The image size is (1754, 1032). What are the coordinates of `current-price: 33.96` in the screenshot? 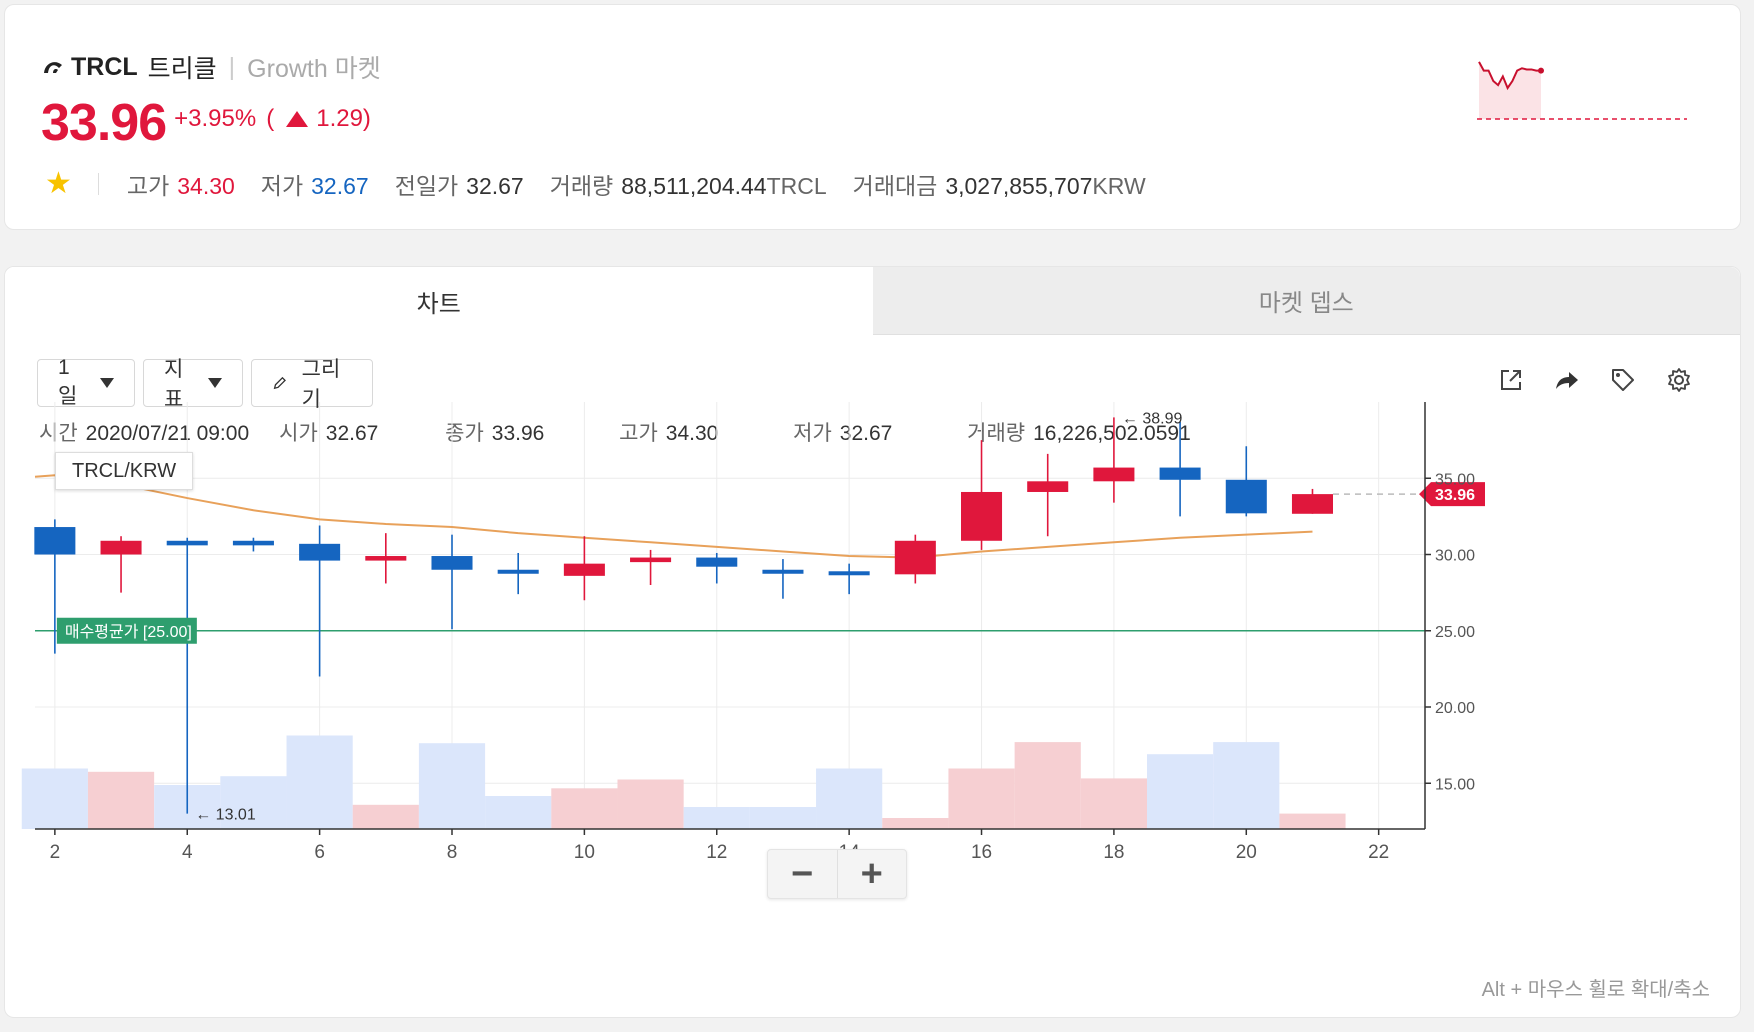 It's located at (104, 123).